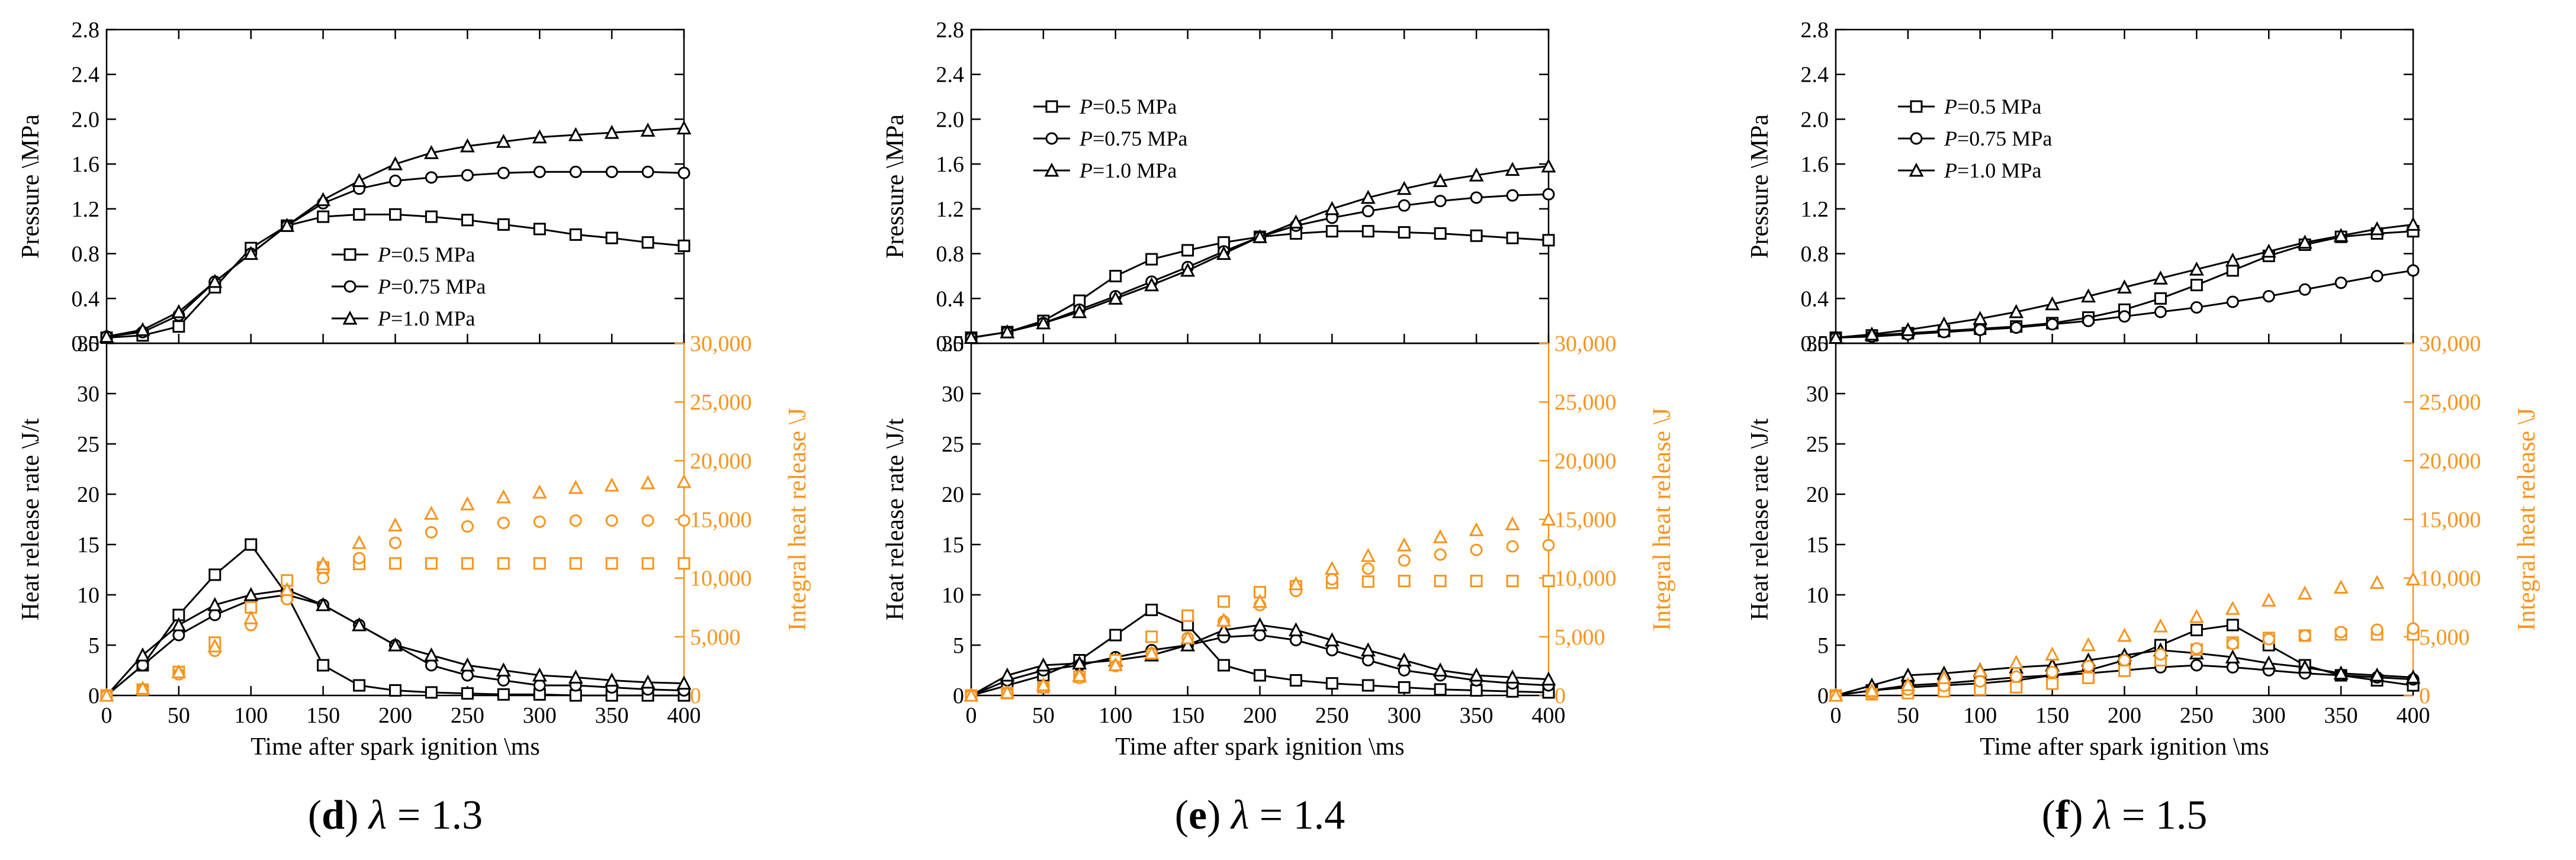  Describe the element at coordinates (1198, 815) in the screenshot. I see `caption-part-1: e` at that location.